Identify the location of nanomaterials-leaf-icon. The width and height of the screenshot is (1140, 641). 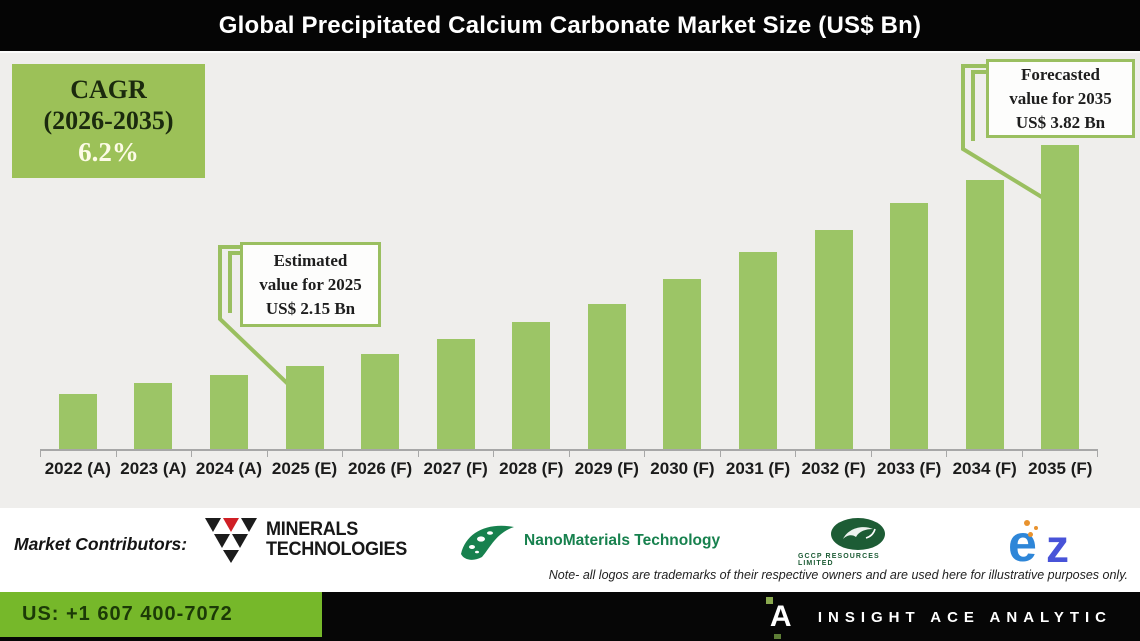
(487, 542).